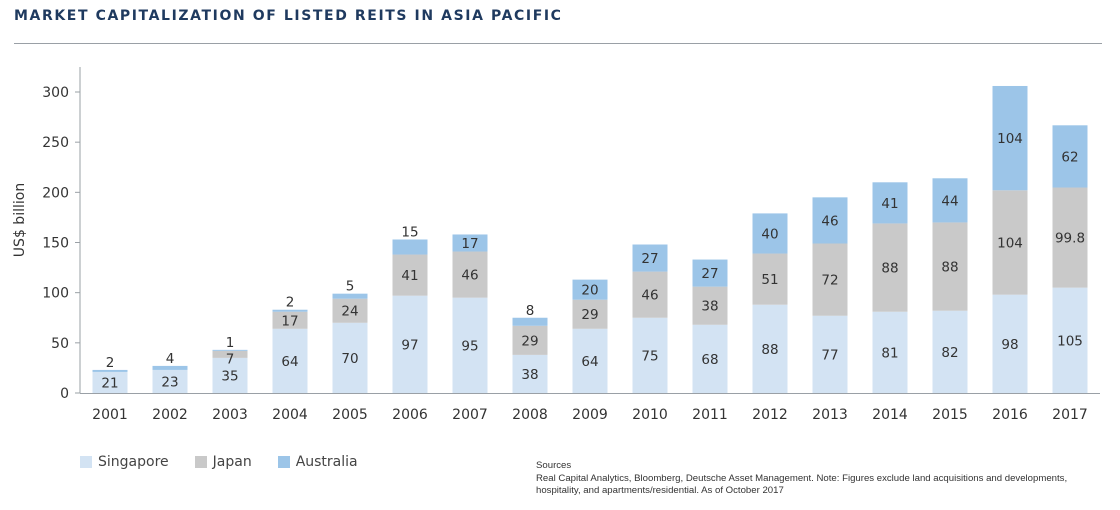 The image size is (1120, 510). What do you see at coordinates (55, 244) in the screenshot?
I see `y-tick-label: 150` at bounding box center [55, 244].